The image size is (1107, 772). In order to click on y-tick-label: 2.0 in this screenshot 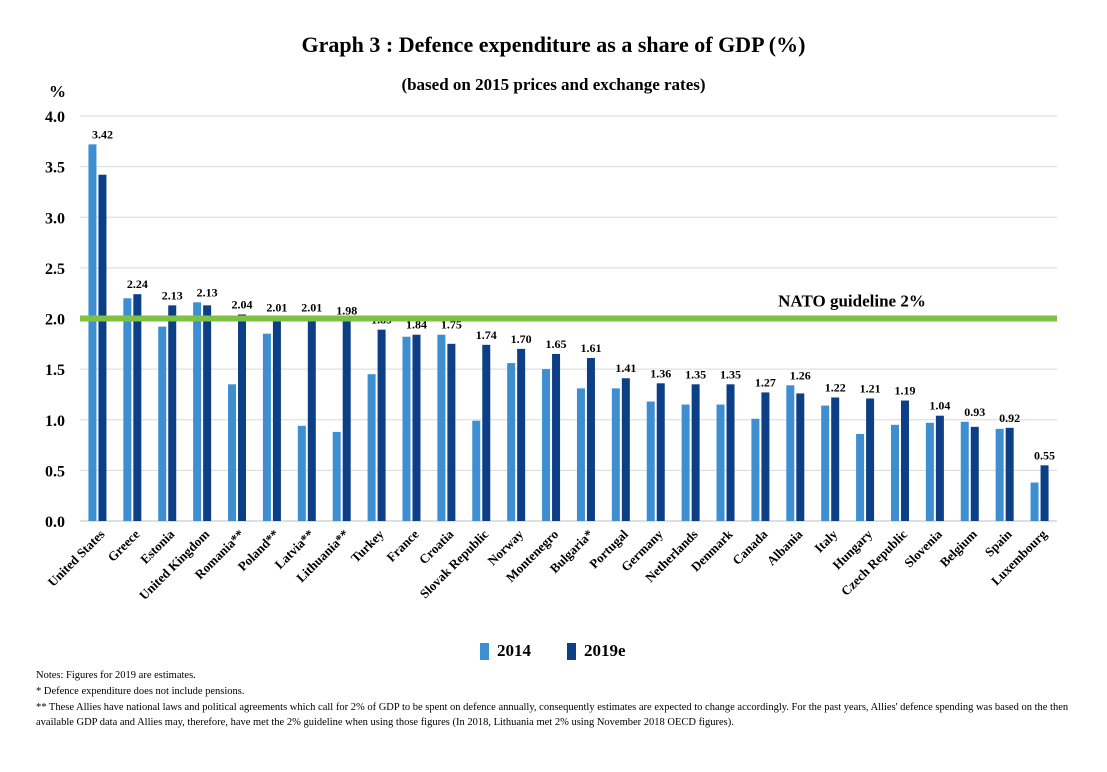, I will do `click(55, 320)`.